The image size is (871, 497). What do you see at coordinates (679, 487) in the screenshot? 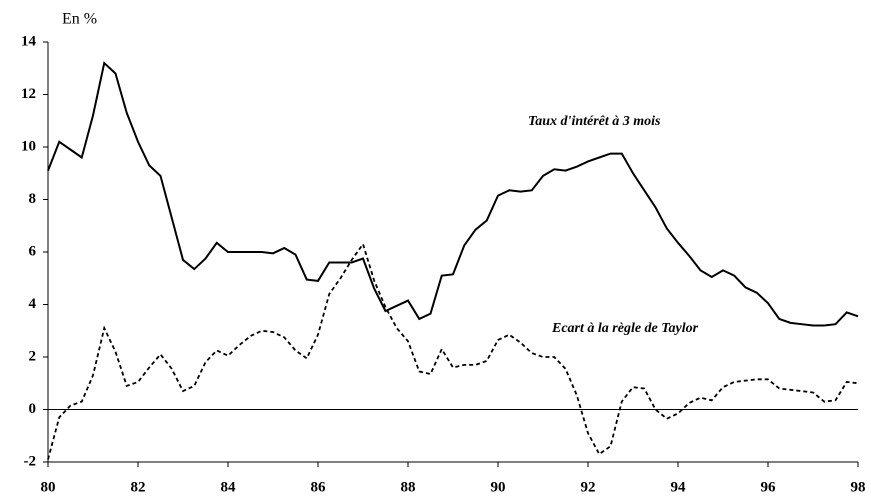
I see `x-tick-label: 94` at bounding box center [679, 487].